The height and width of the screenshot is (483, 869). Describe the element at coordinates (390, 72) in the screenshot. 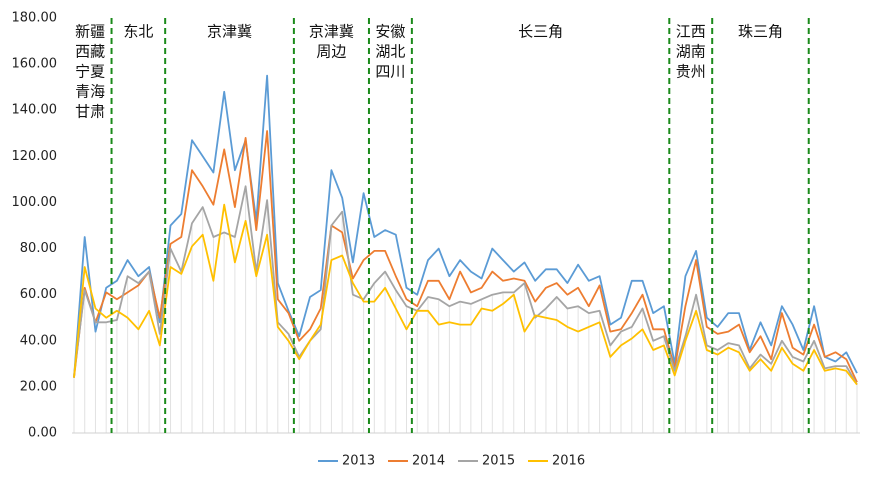

I see `region-label: 四川` at that location.